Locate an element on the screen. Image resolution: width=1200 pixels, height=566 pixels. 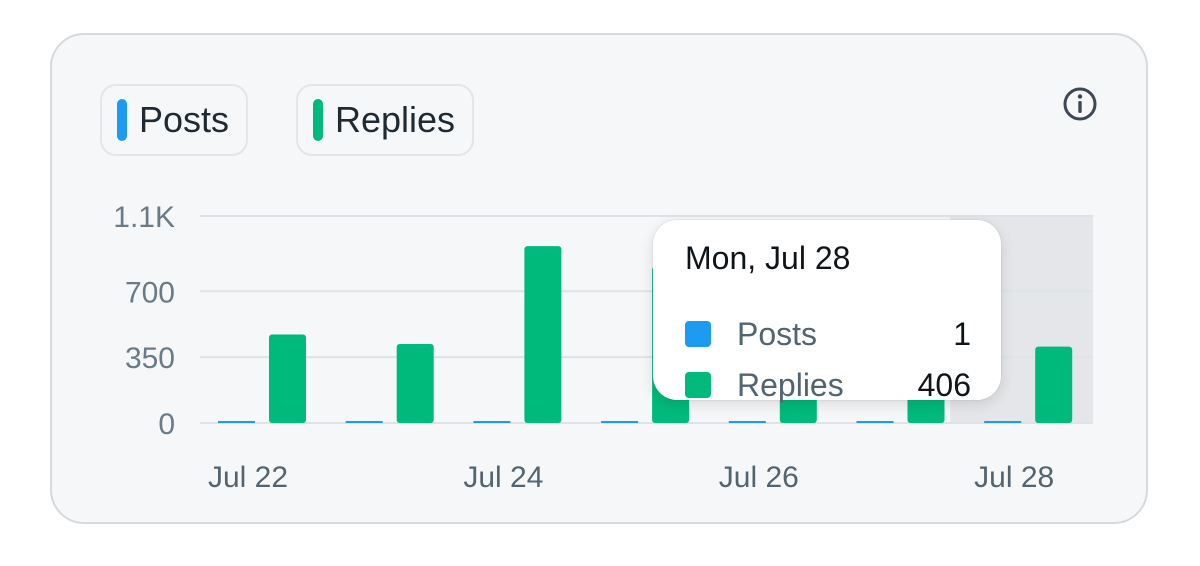
replies-swatch is located at coordinates (318, 120).